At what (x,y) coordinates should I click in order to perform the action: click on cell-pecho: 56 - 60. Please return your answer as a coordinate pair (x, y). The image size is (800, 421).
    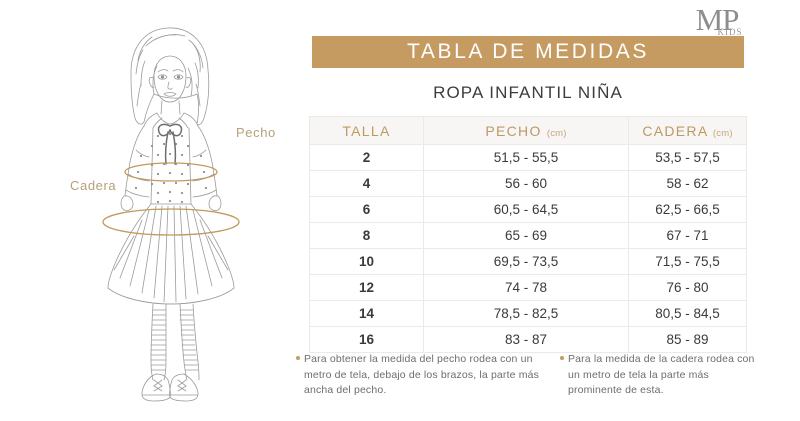
    Looking at the image, I should click on (526, 183).